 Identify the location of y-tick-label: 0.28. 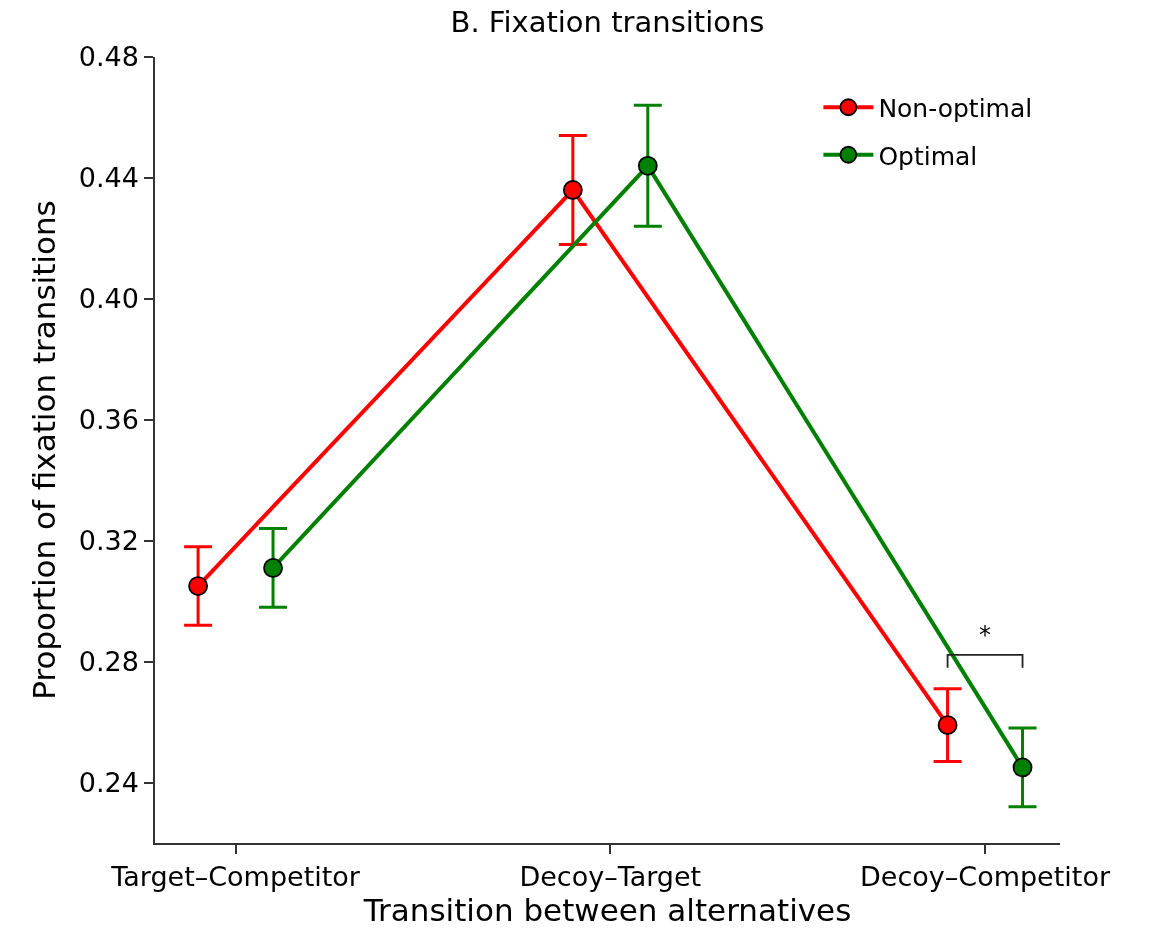
(108, 662).